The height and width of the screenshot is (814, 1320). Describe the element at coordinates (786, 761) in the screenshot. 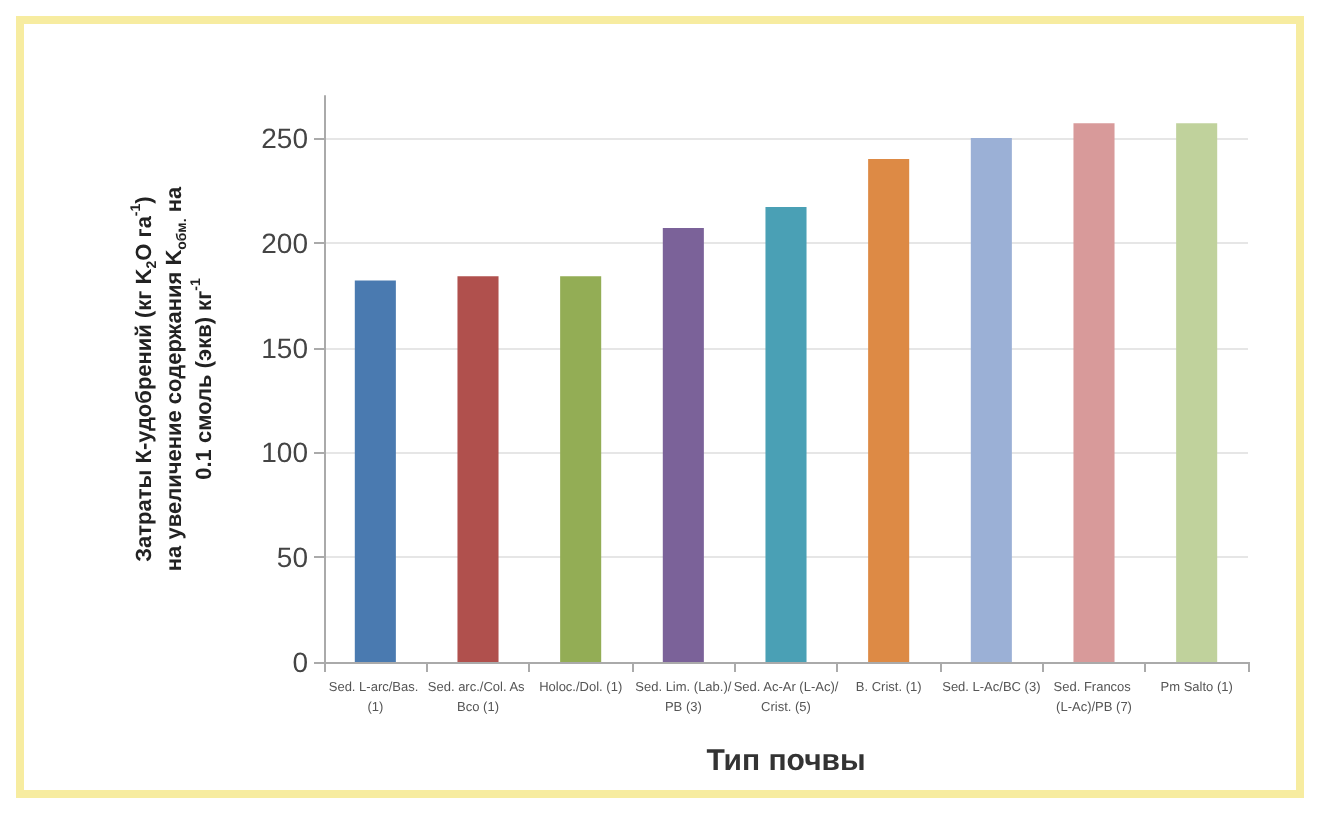

I see `x-axis-title: Тип почвы` at that location.